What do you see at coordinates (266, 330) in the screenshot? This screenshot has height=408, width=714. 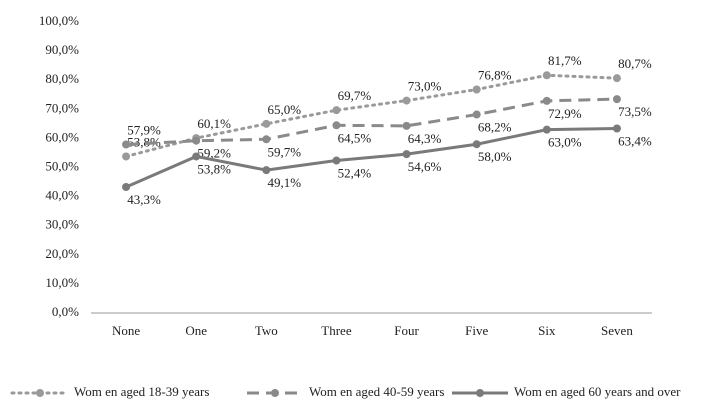 I see `x-tick-label: Two` at bounding box center [266, 330].